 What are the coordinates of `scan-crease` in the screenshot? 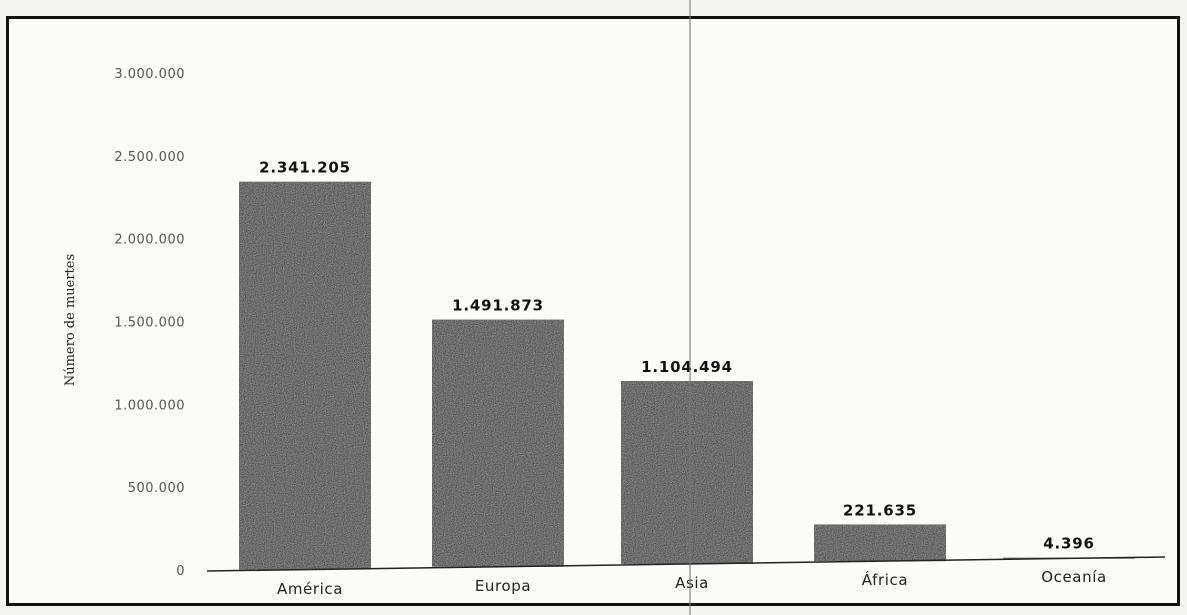 It's located at (690, 307).